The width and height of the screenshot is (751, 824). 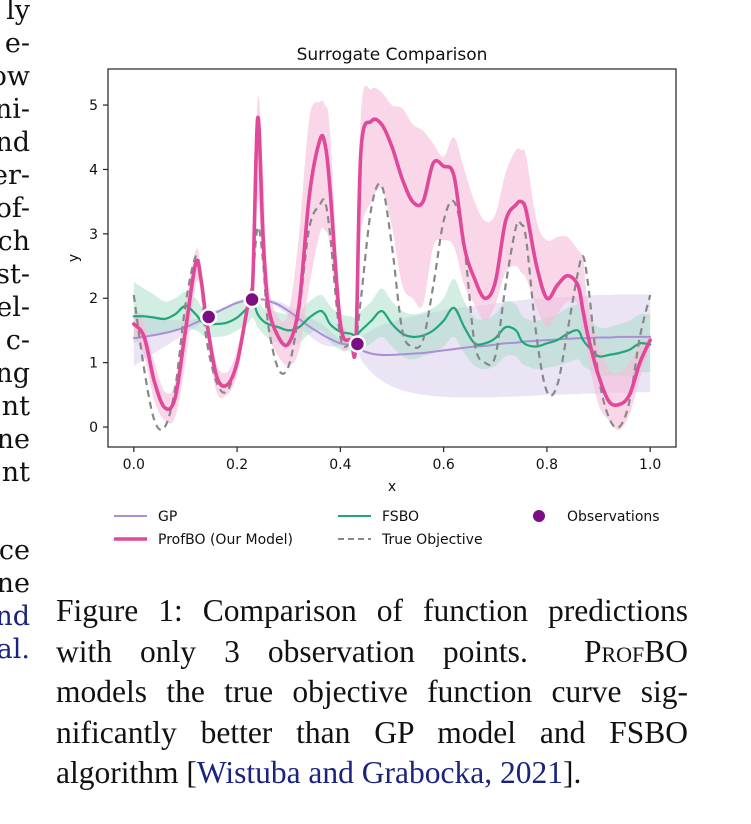 What do you see at coordinates (392, 487) in the screenshot?
I see `x-axis-label: x` at bounding box center [392, 487].